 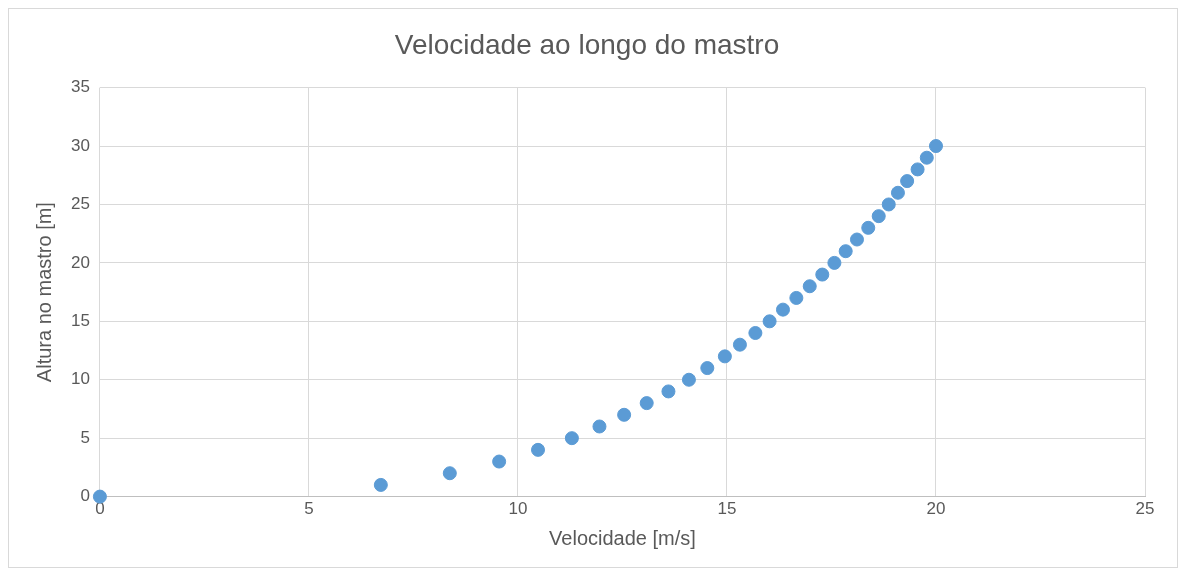 I want to click on x-tick-label: 25, so click(x=1145, y=509).